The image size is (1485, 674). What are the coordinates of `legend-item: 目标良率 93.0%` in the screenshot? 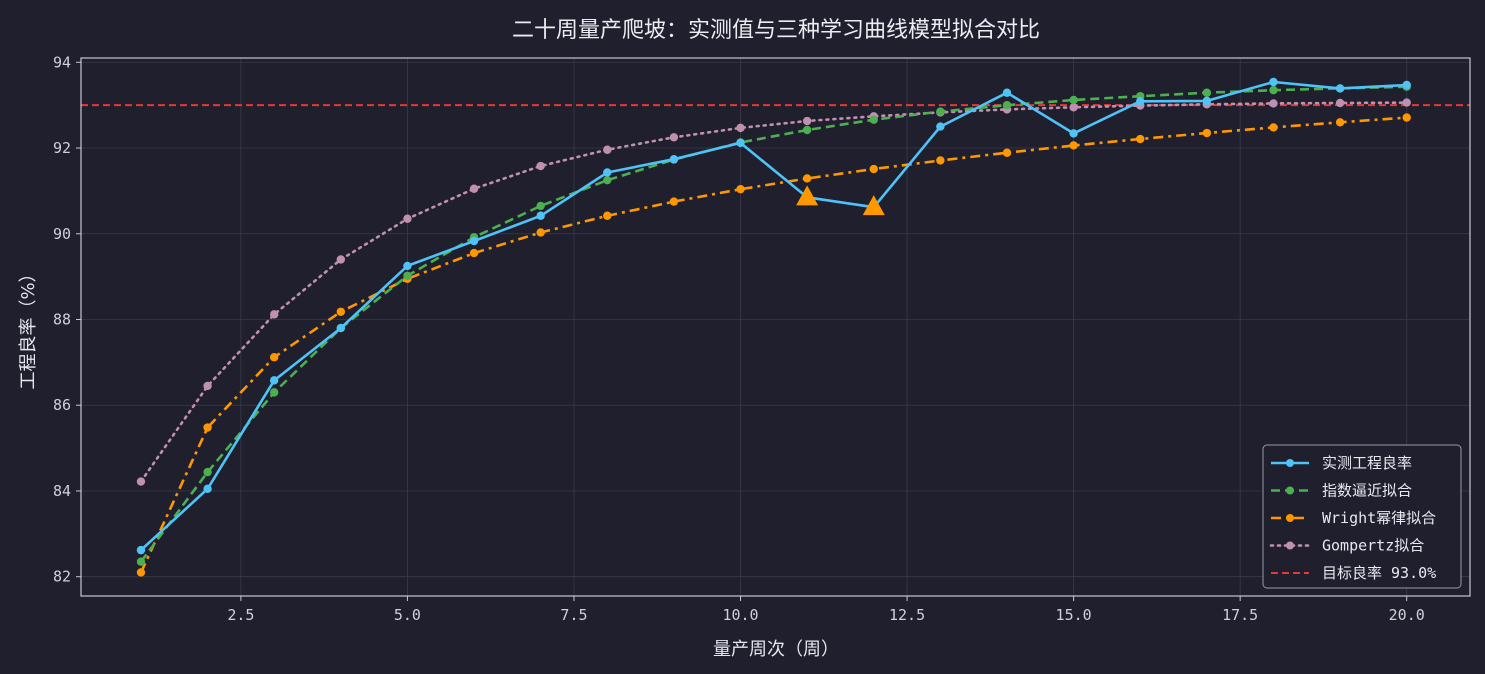 It's located at (1353, 573).